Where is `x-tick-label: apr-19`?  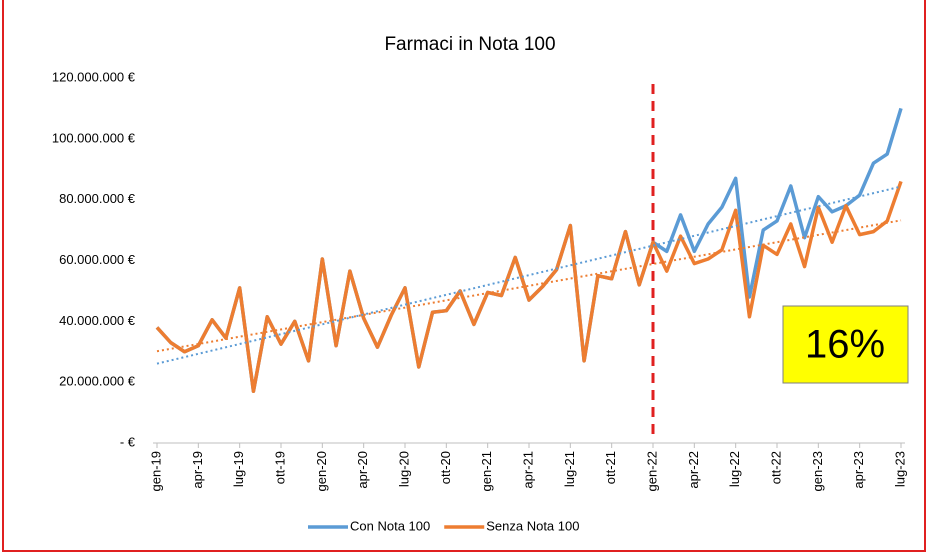
x-tick-label: apr-19 is located at coordinates (197, 470).